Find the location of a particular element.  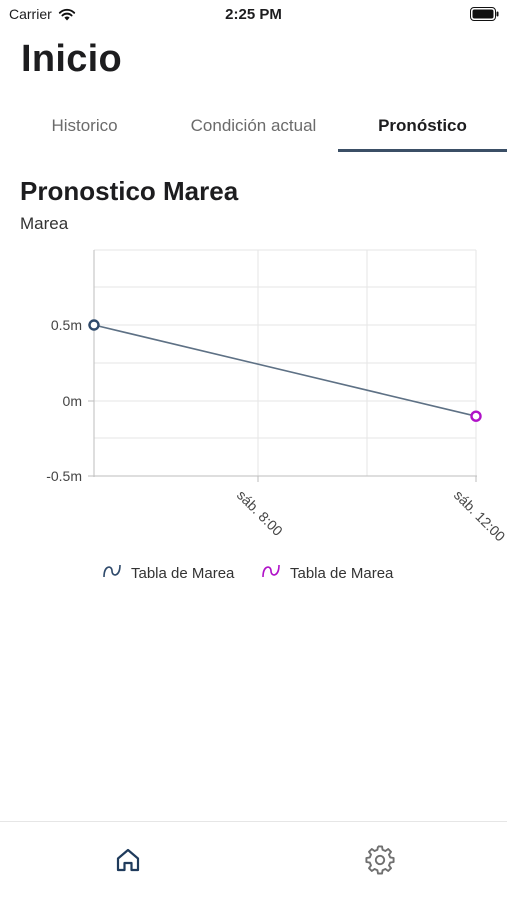

carrier-info: Carrier is located at coordinates (42, 14).